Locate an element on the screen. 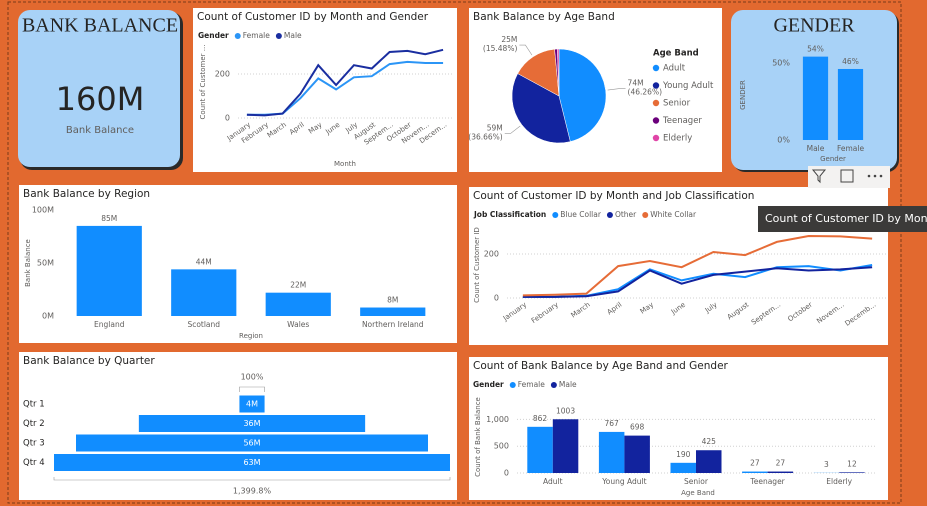  category-label: Qtr 3 is located at coordinates (34, 444).